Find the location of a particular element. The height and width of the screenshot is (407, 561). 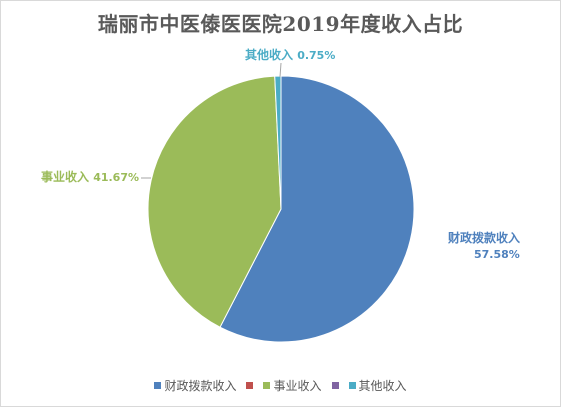

legend: 财政拨款收入 事业收入 其他收入 is located at coordinates (280, 385).